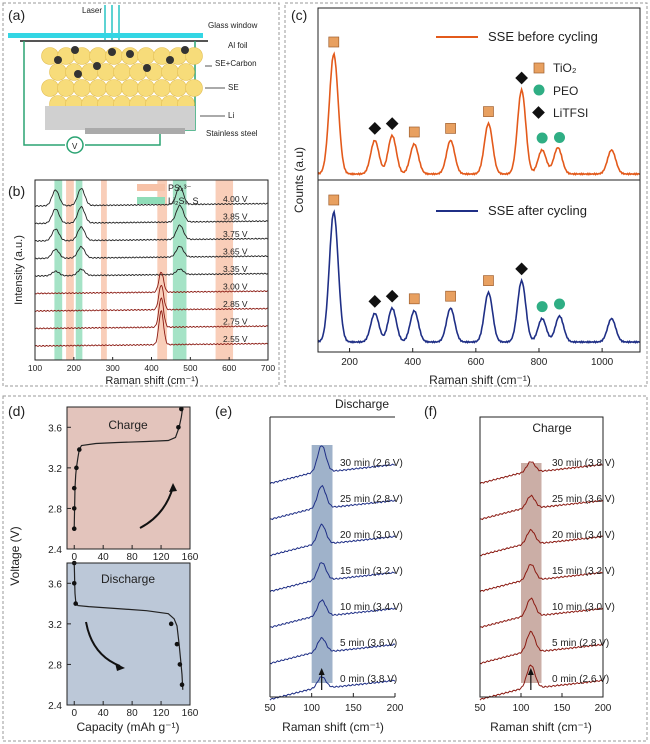 Image resolution: width=650 pixels, height=744 pixels. Describe the element at coordinates (120, 667) in the screenshot. I see `discharge-arrow-head` at that location.